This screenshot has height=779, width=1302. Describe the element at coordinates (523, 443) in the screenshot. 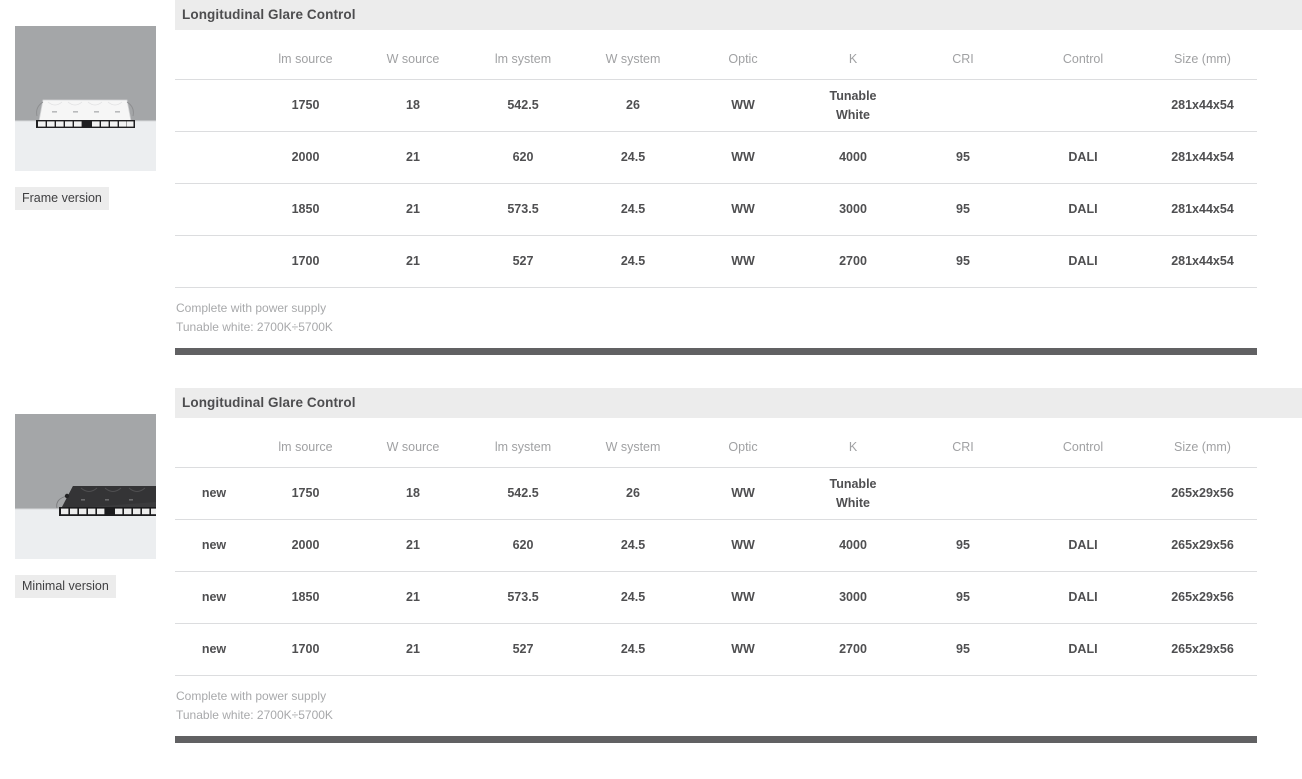

I see `col-header-lm-system: lm system` at that location.